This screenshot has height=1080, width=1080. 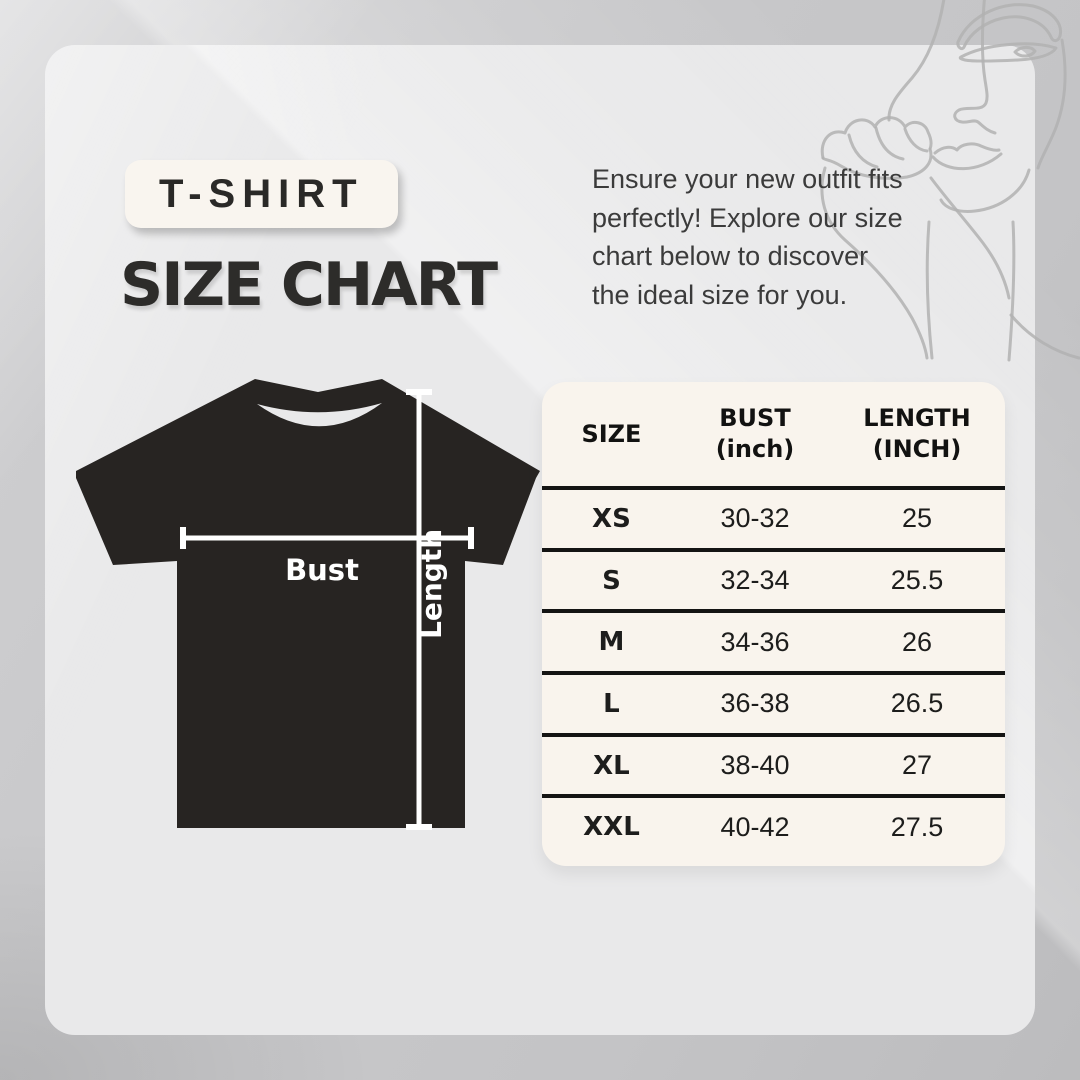 What do you see at coordinates (720, 294) in the screenshot?
I see `intro-text-line: the ideal size for you.` at bounding box center [720, 294].